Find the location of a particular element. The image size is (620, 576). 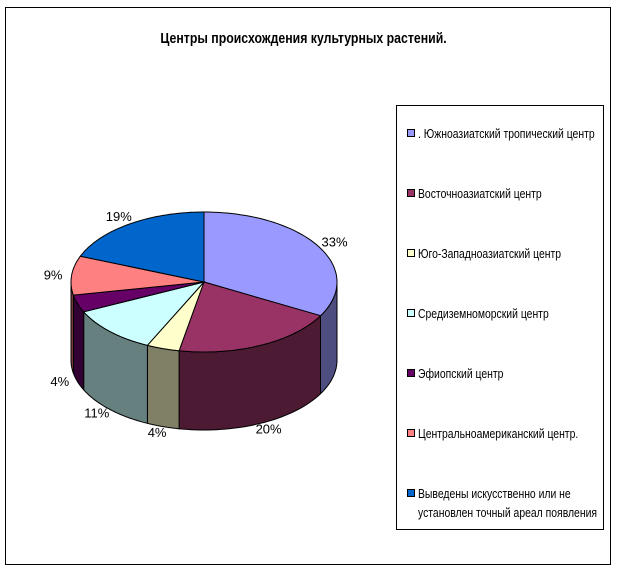

legend-label: Центральноамериканский центр. is located at coordinates (498, 433).